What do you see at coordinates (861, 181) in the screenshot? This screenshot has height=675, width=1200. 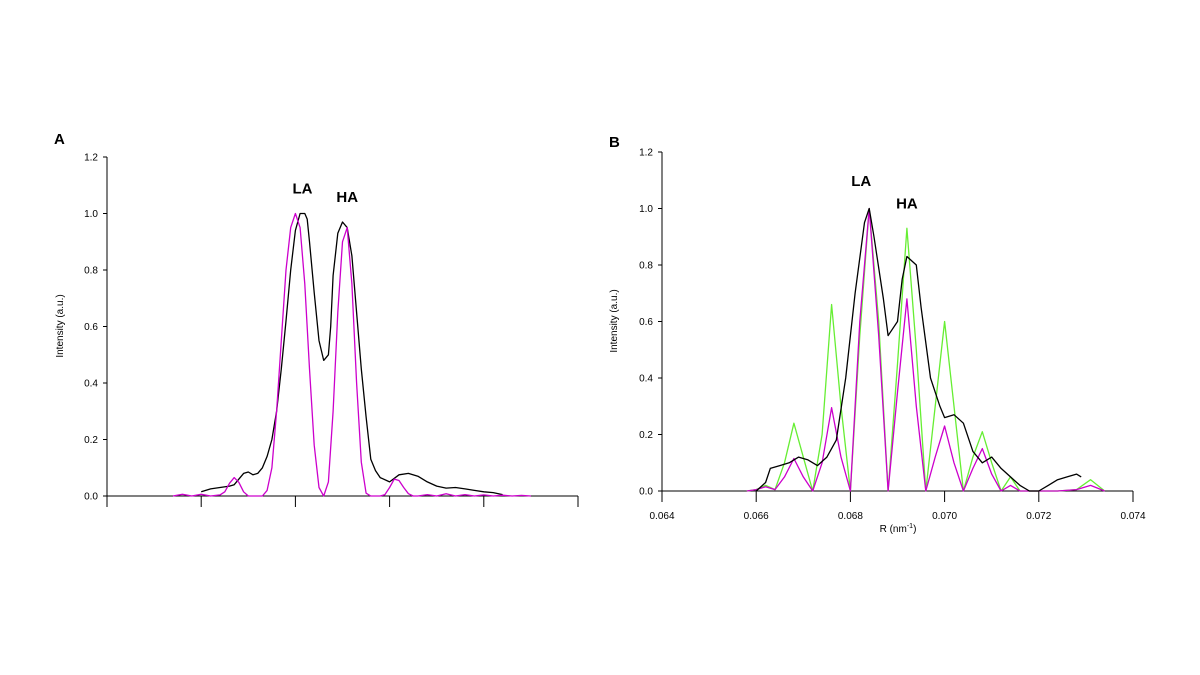 I see `panel-b-la-label: LA` at bounding box center [861, 181].